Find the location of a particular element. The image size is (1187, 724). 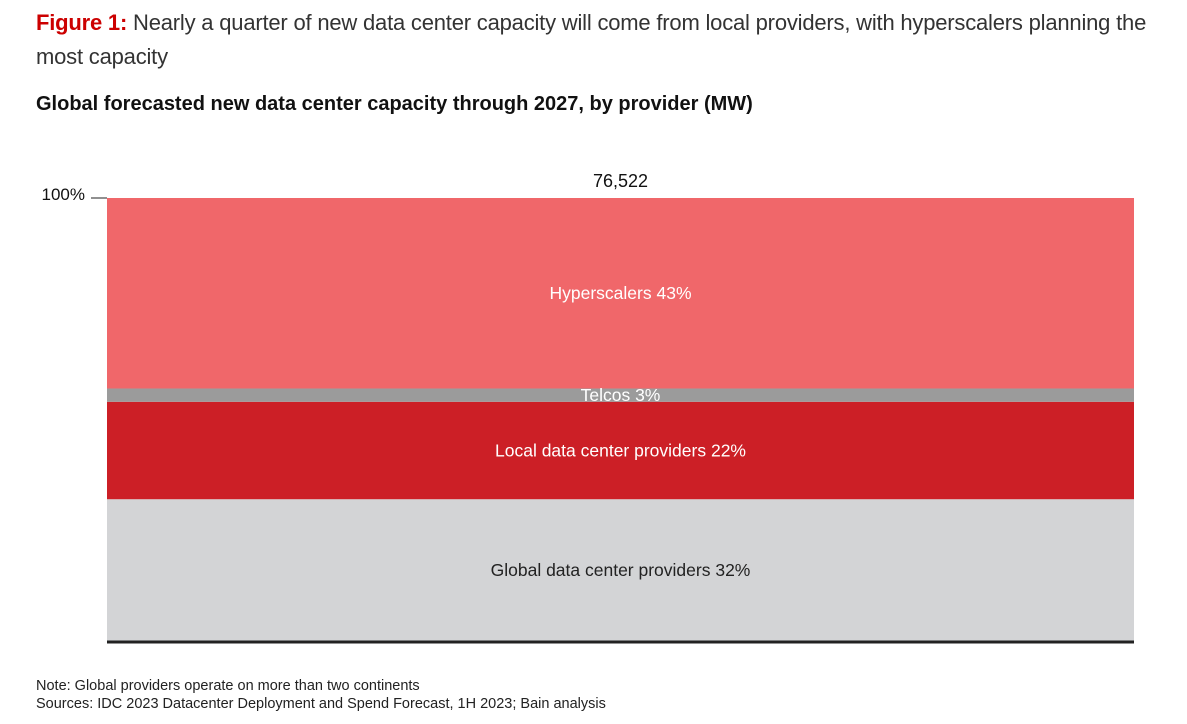

segment-label-global-data-center-providers: Global data center providers 32% is located at coordinates (621, 570).